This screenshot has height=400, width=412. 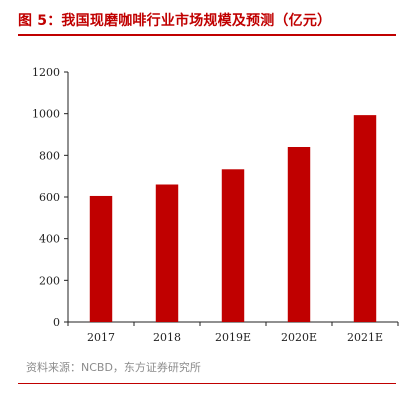 I want to click on y-axis: 0 200 400 600 800 1000 1200, so click(x=50, y=197).